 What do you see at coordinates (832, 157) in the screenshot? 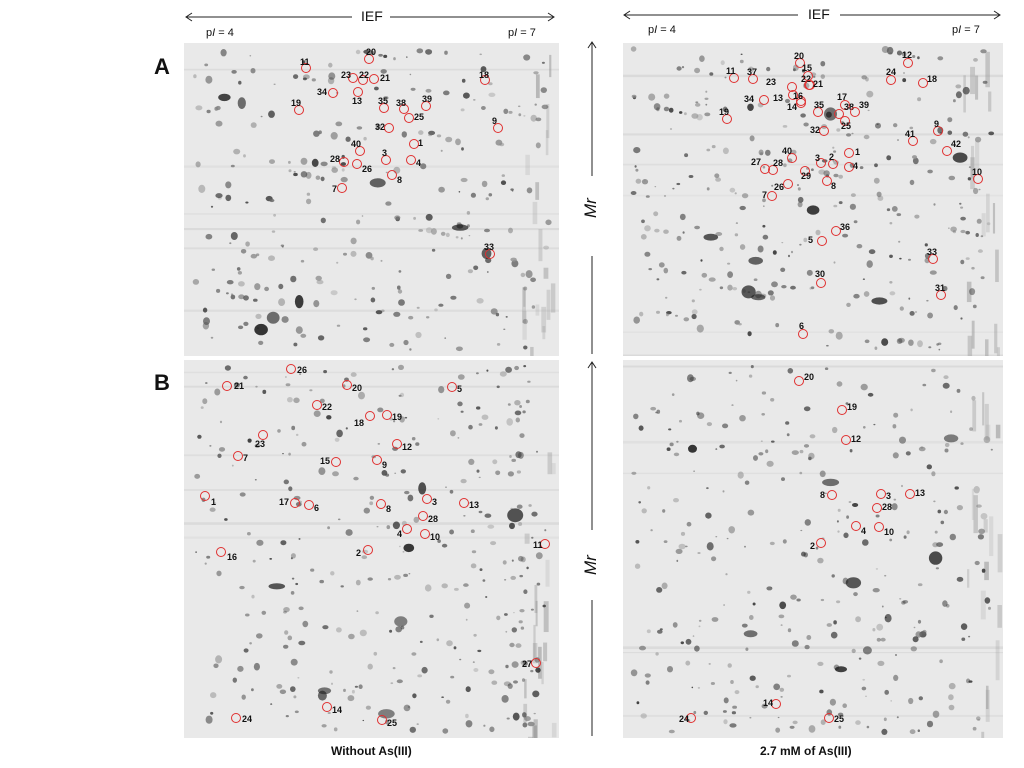
I see `spot-number-label: 2` at bounding box center [832, 157].